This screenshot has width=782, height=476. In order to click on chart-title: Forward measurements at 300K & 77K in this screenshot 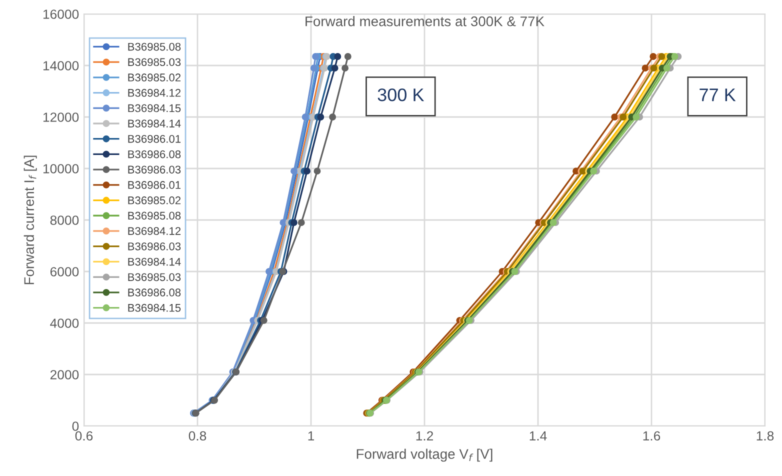, I will do `click(425, 21)`.